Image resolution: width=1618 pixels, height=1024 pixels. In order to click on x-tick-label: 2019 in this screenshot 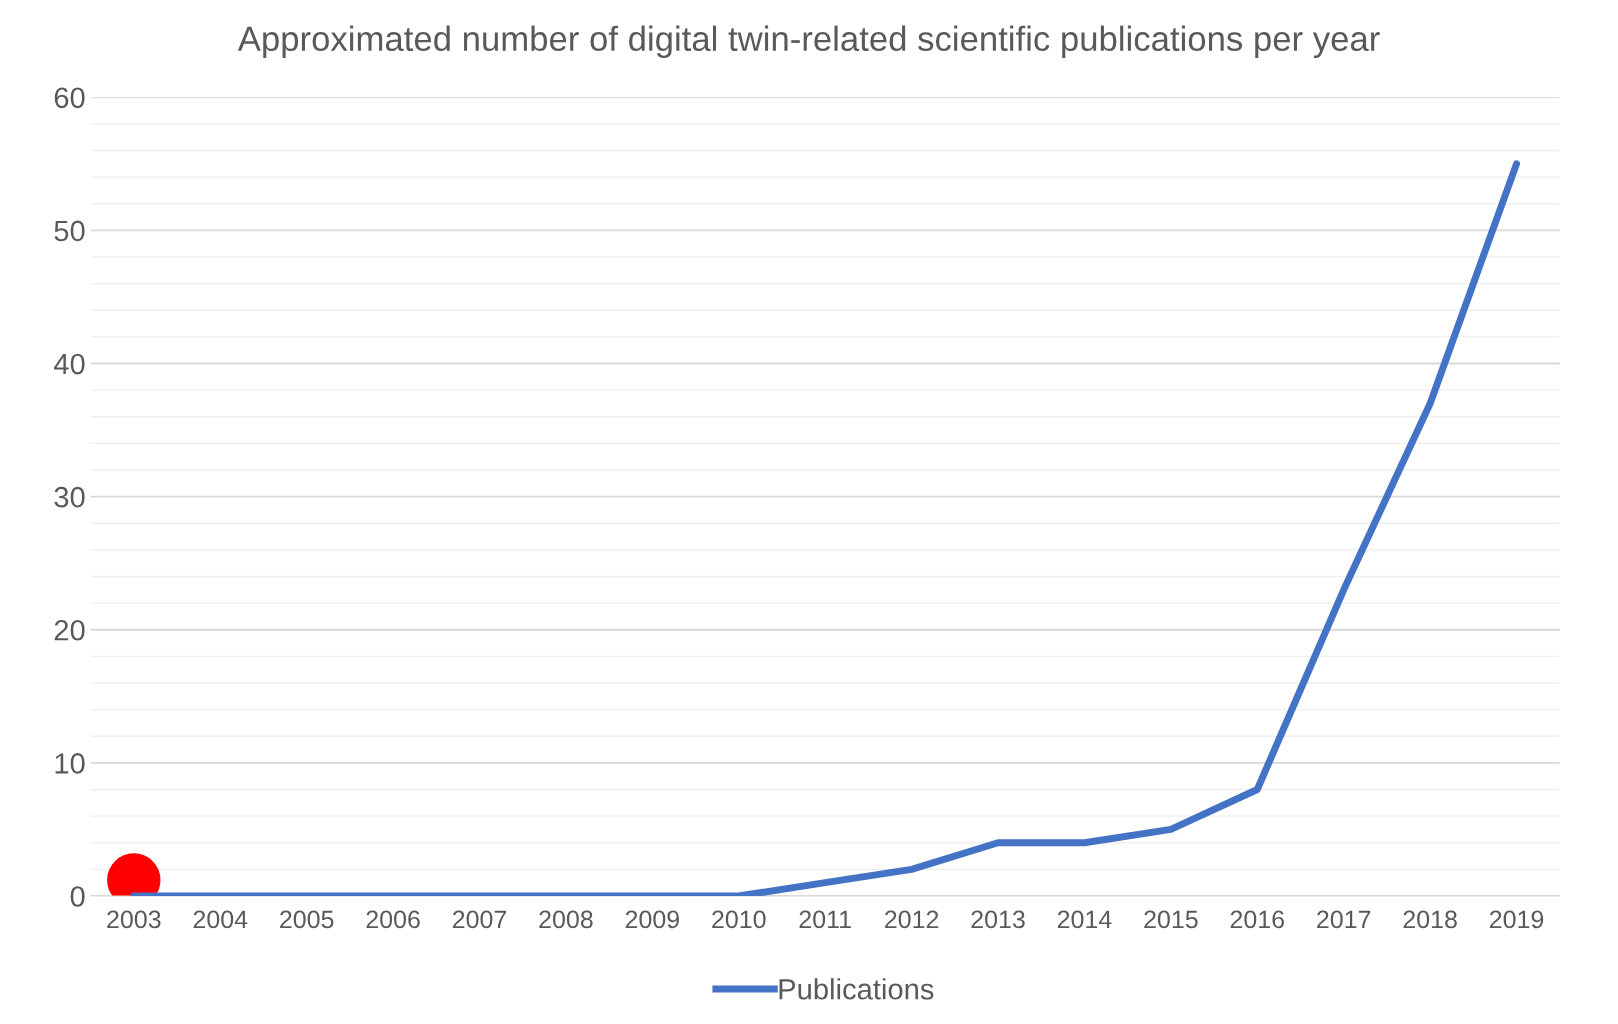, I will do `click(1516, 919)`.